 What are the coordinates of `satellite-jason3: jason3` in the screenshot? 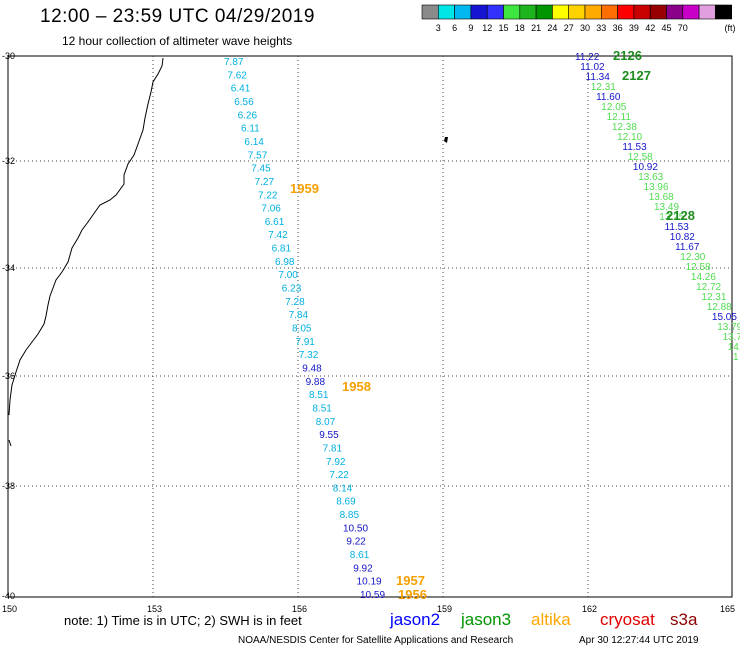 It's located at (486, 619).